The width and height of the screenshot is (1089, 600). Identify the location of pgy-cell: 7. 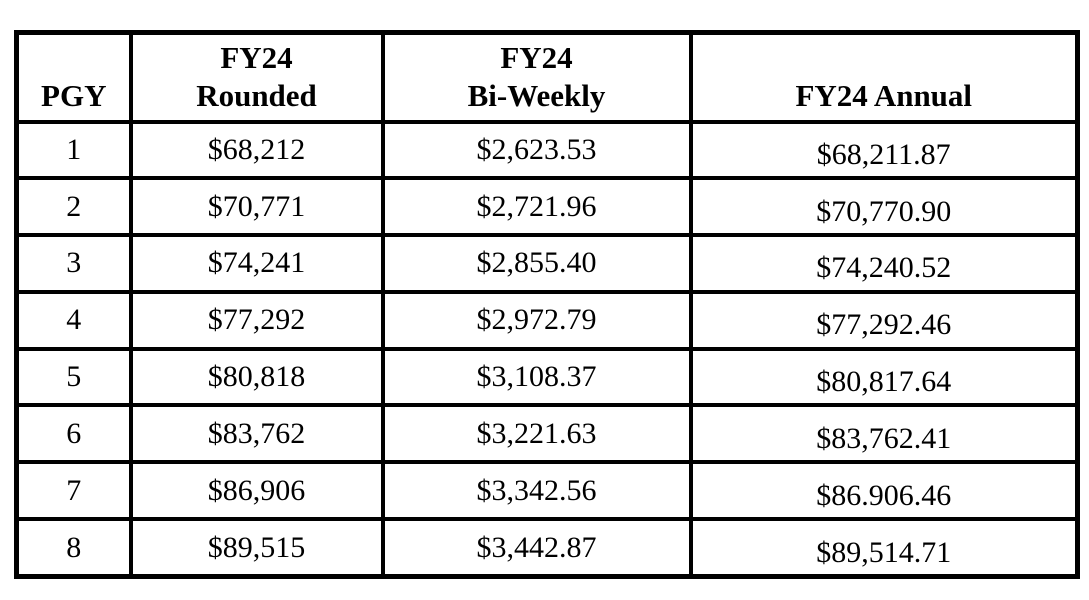
(73, 491).